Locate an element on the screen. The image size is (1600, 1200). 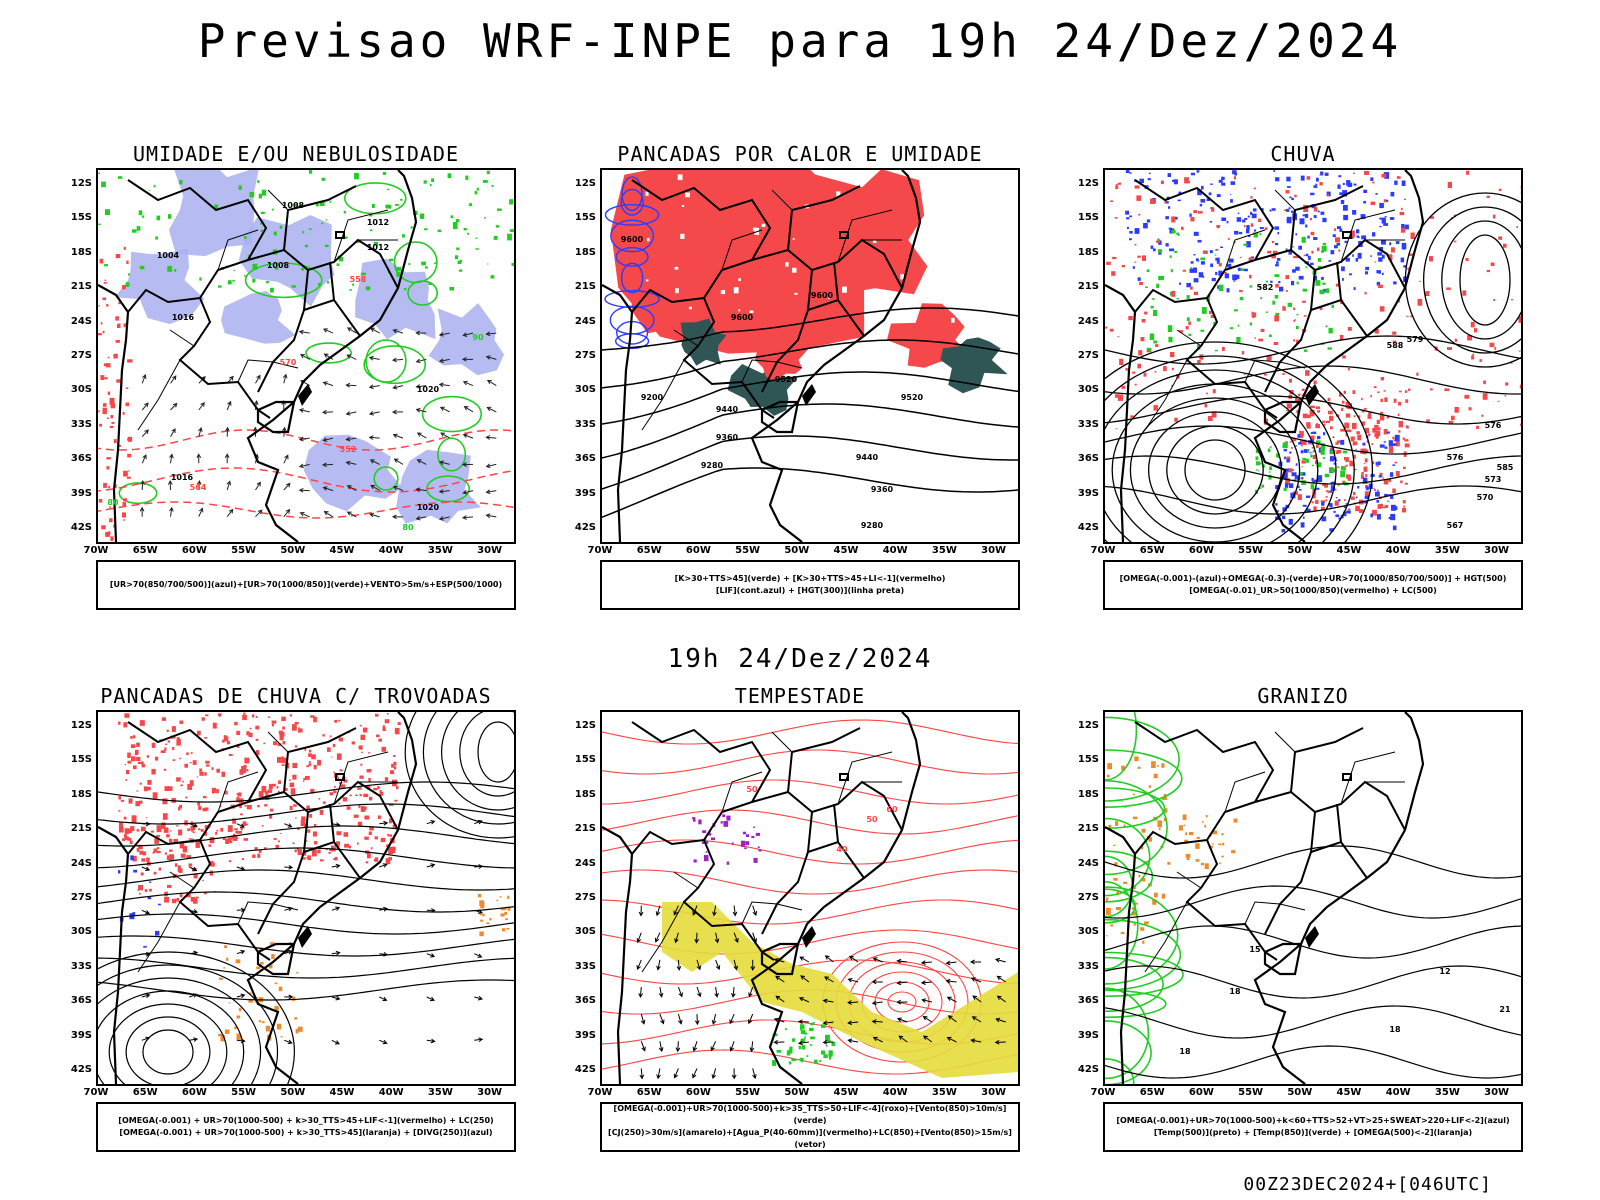
lat-label: 15S is located at coordinates (81, 760).